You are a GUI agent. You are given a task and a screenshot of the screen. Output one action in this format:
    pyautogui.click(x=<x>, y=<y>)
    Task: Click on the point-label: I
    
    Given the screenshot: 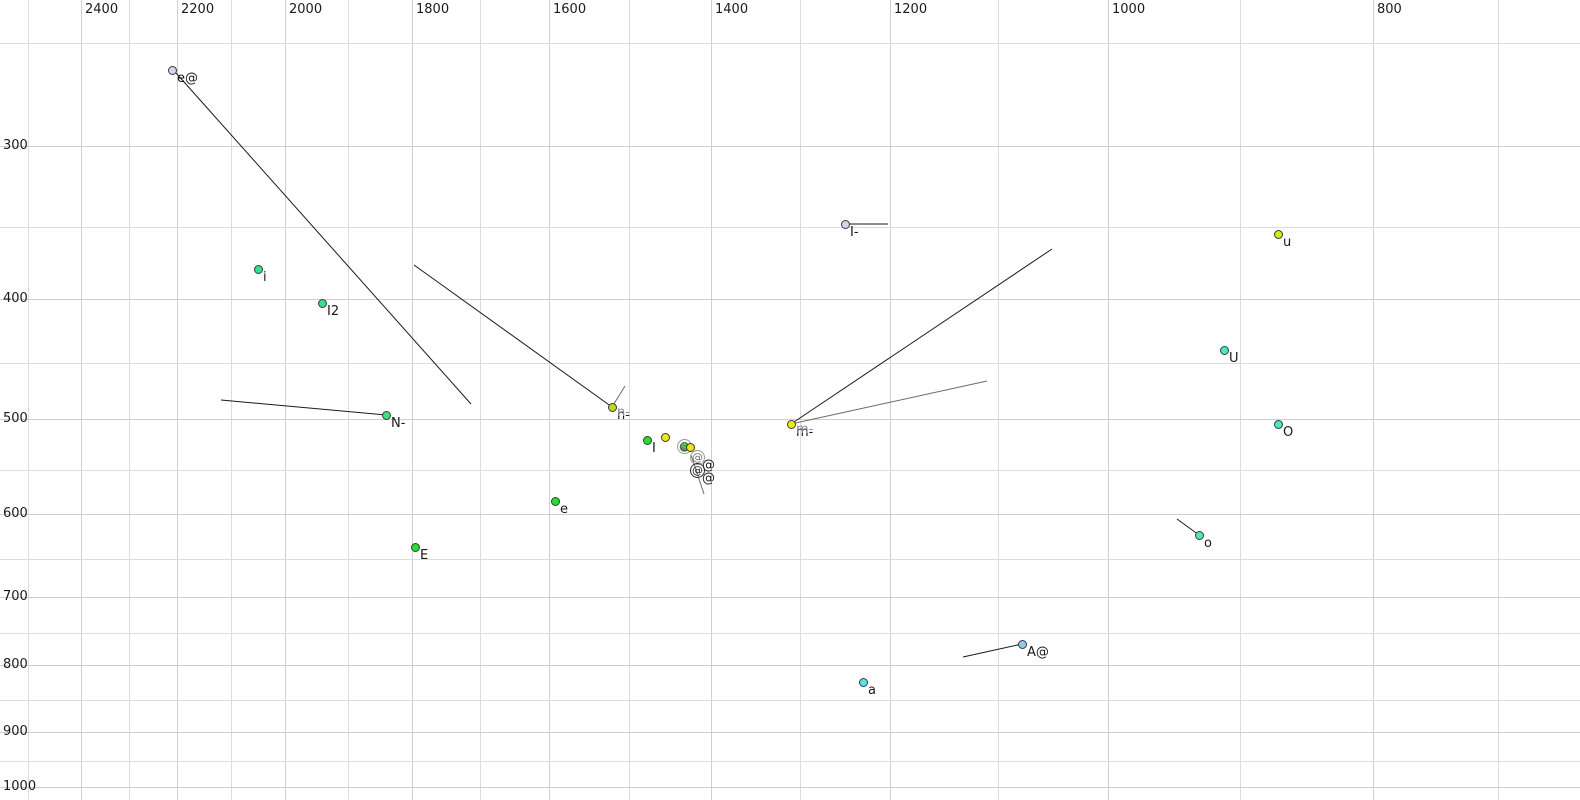 What is the action you would take?
    pyautogui.click(x=654, y=448)
    